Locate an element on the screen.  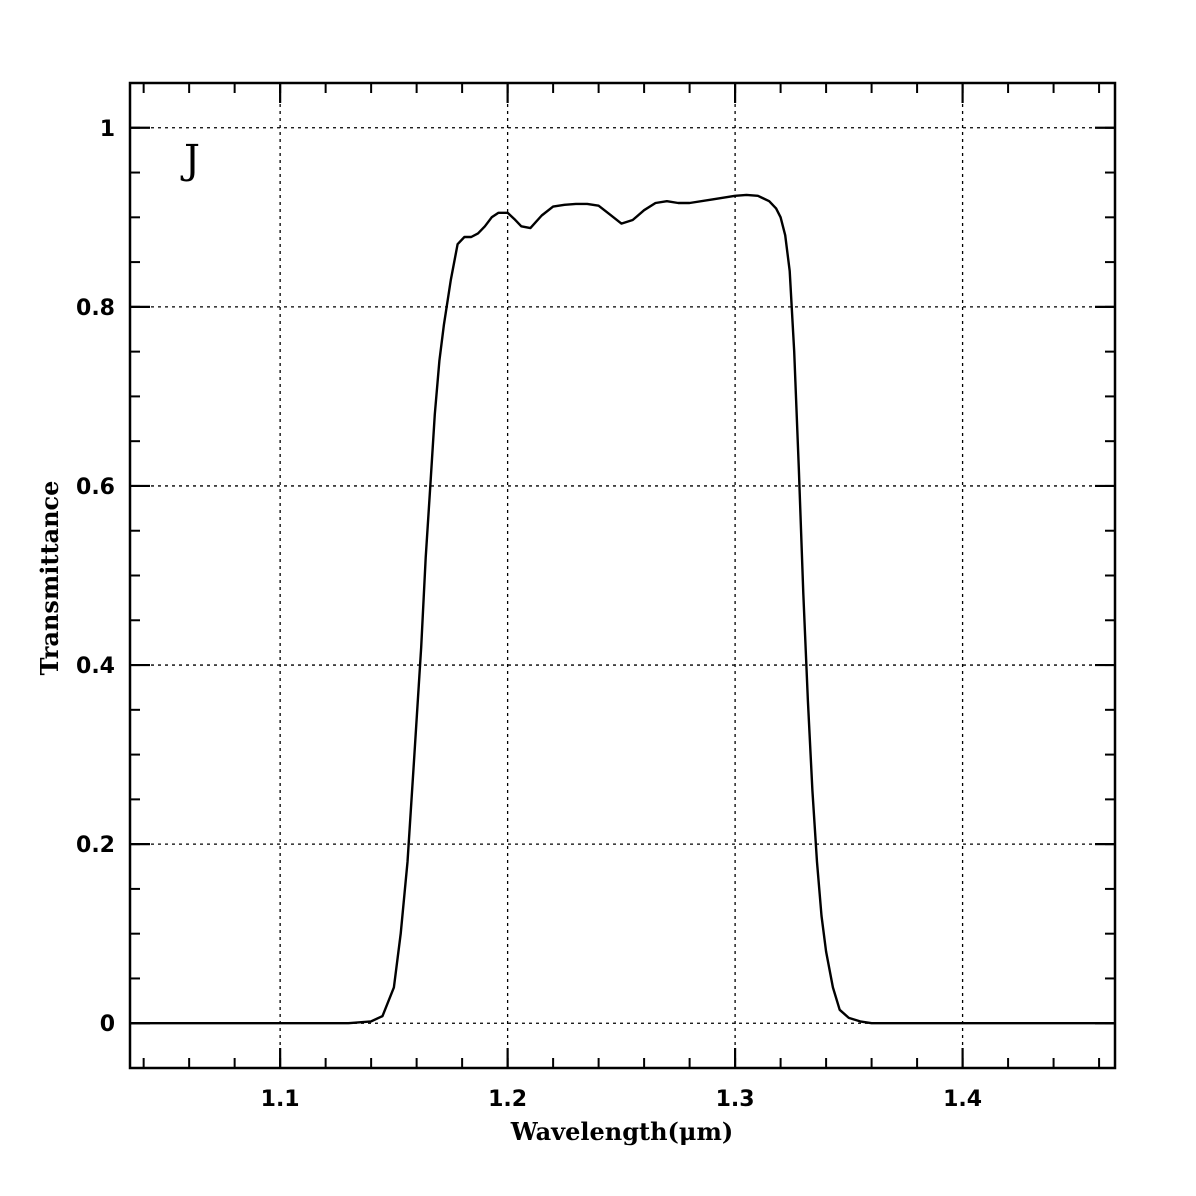
x-tick-label: 1.4 is located at coordinates (962, 1099).